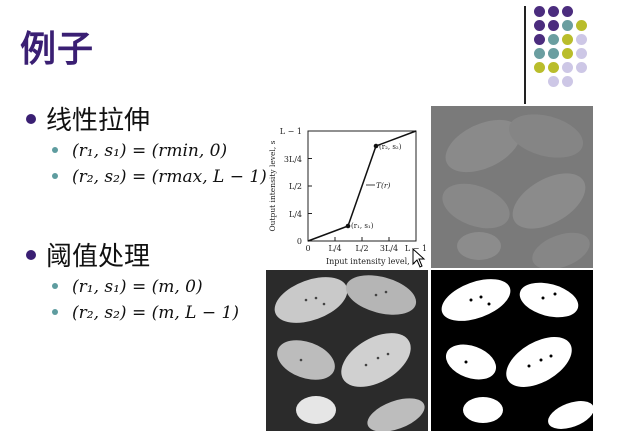 The width and height of the screenshot is (627, 447). I want to click on formula-text: (r₂, s₂) = (rmax, L − 1), so click(169, 177).